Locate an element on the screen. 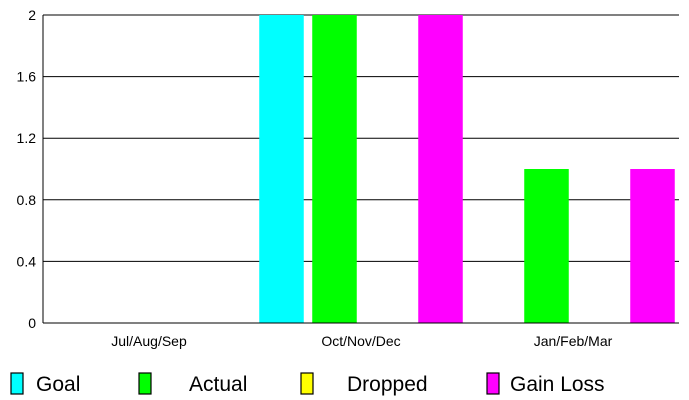 The height and width of the screenshot is (400, 689). legend: Goal Actual Dropped Gain Loss is located at coordinates (307, 384).